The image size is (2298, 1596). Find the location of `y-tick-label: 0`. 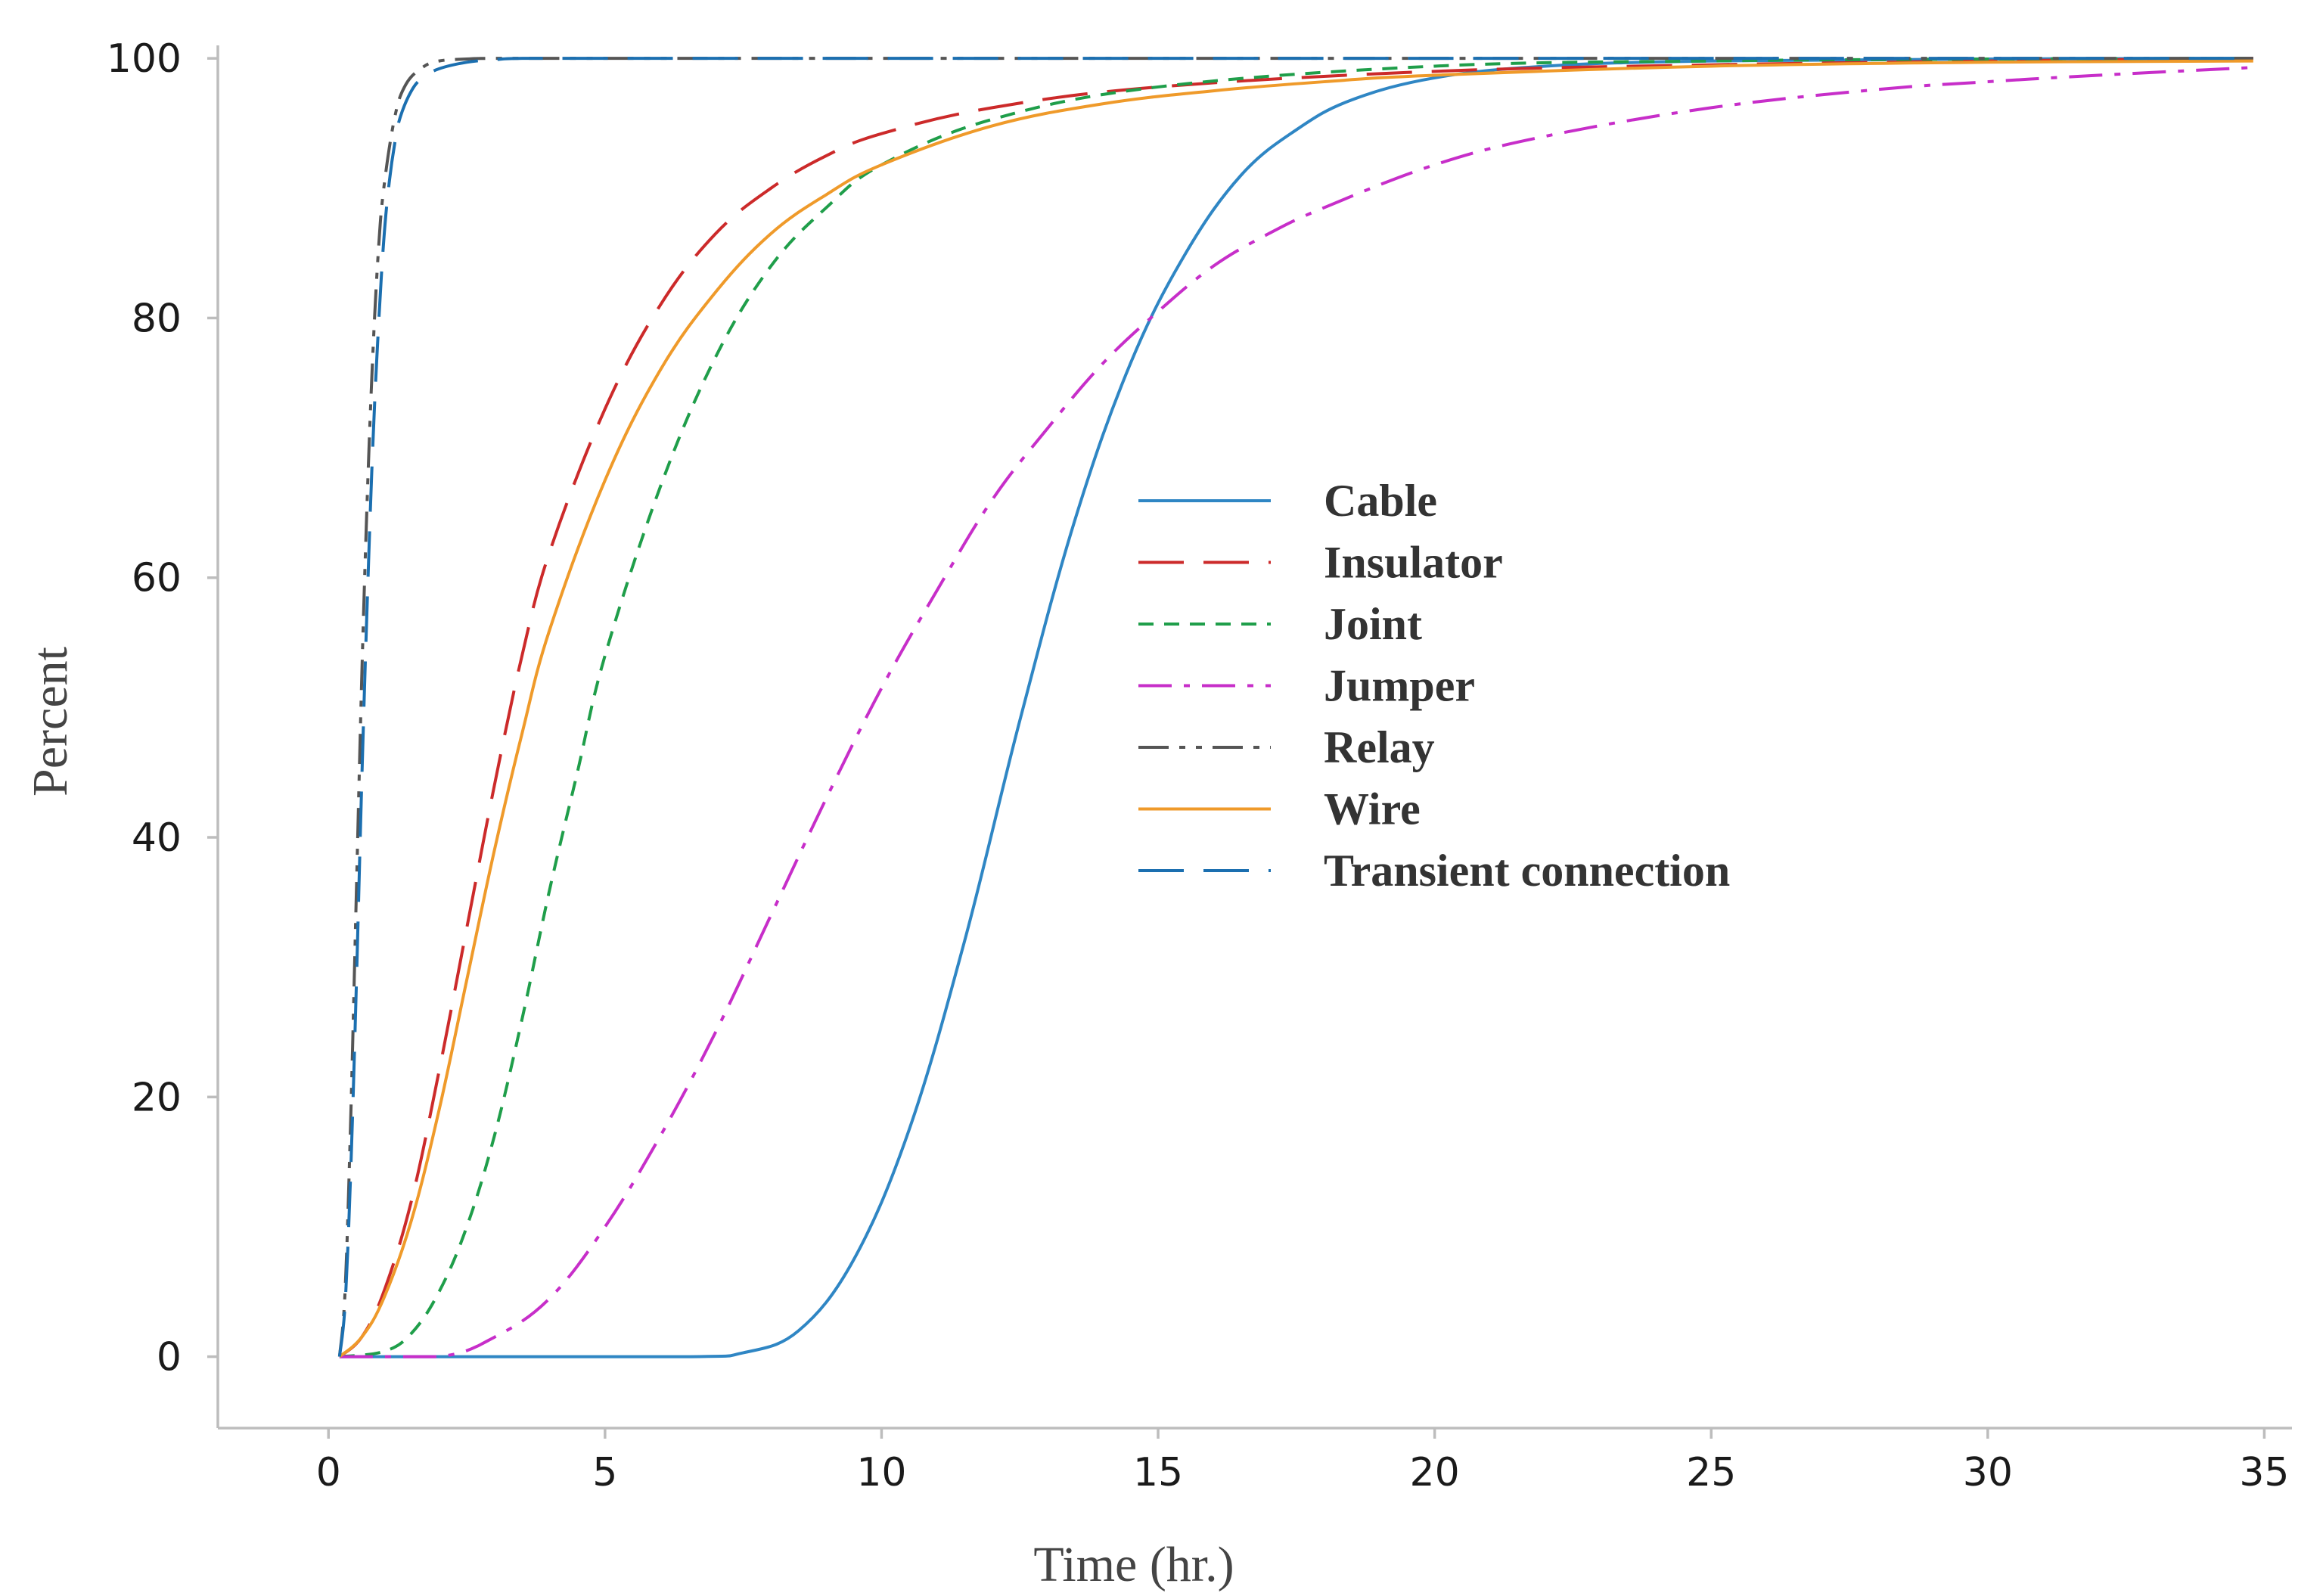

y-tick-label: 0 is located at coordinates (169, 1357).